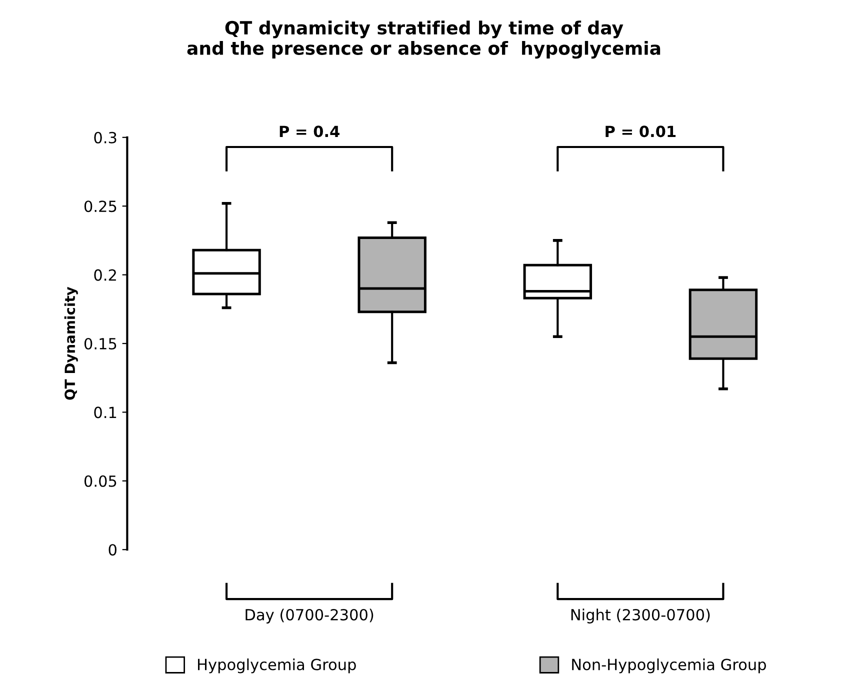  What do you see at coordinates (277, 666) in the screenshot?
I see `legend-label: Hypoglycemia Group` at bounding box center [277, 666].